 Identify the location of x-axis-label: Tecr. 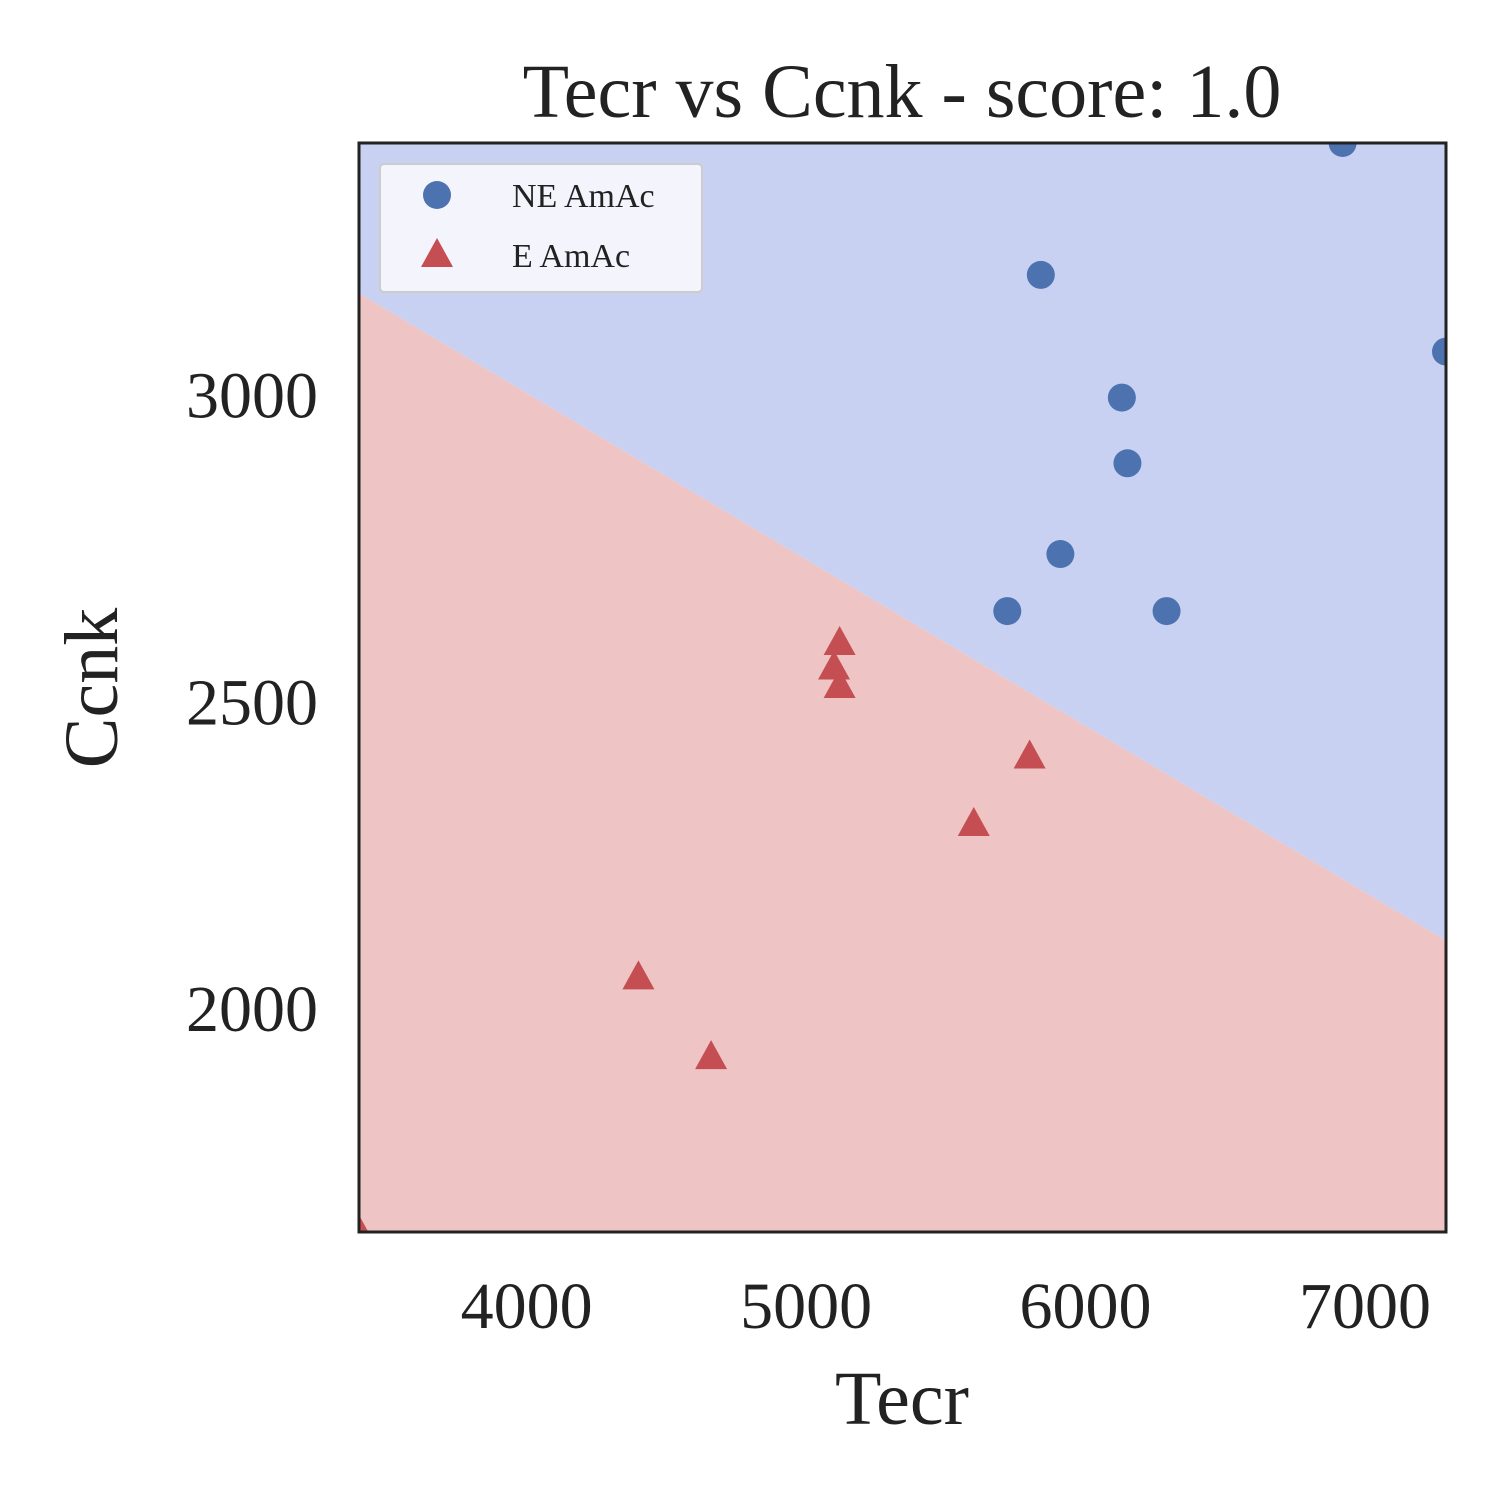
(902, 1399).